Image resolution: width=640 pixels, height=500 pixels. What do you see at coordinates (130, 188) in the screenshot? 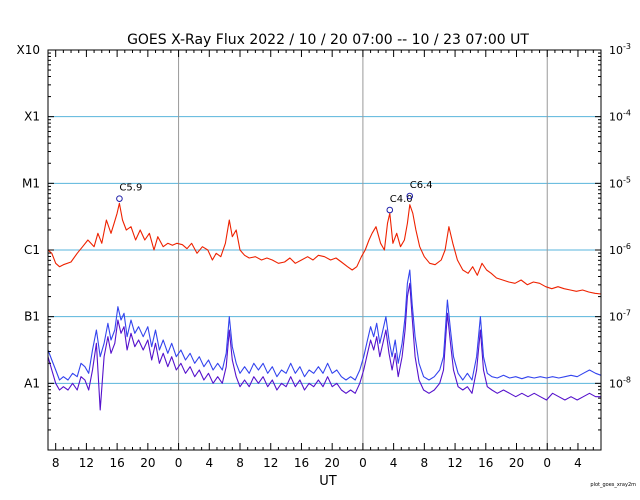
I see `flare-label: C5.9` at bounding box center [130, 188].